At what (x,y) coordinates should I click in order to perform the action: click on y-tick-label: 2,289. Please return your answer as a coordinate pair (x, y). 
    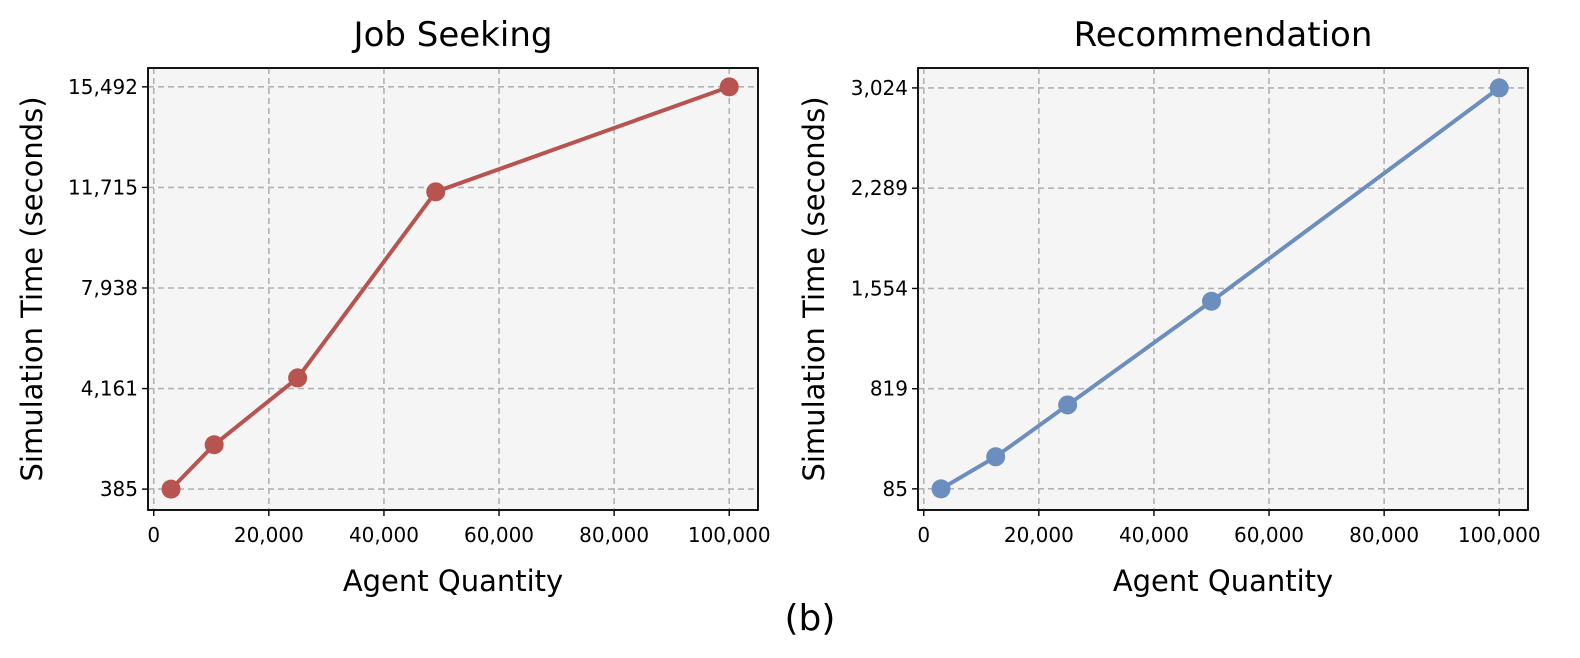
    Looking at the image, I should click on (879, 188).